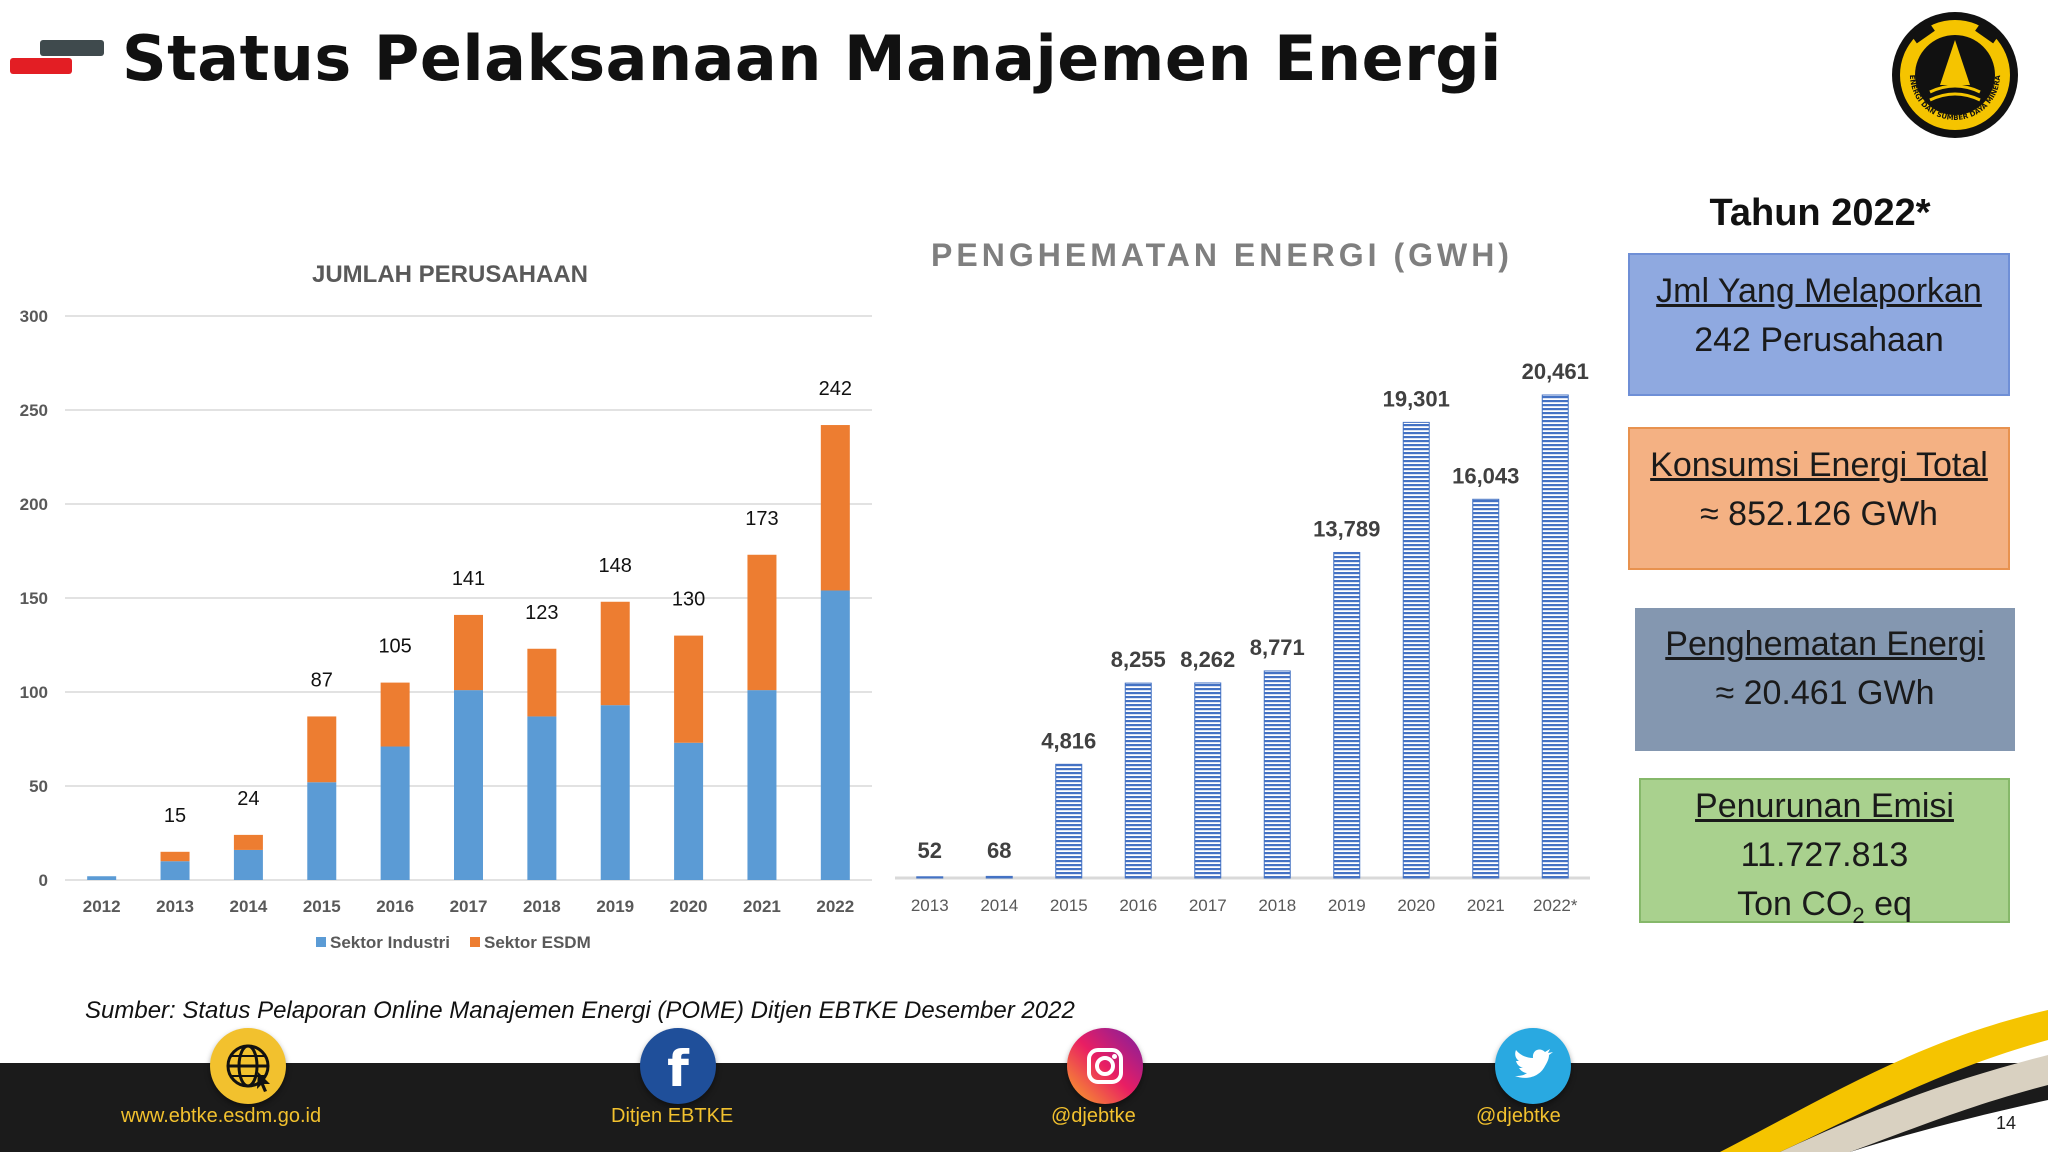  Describe the element at coordinates (1138, 905) in the screenshot. I see `chart2-xtick-label: 2016` at that location.